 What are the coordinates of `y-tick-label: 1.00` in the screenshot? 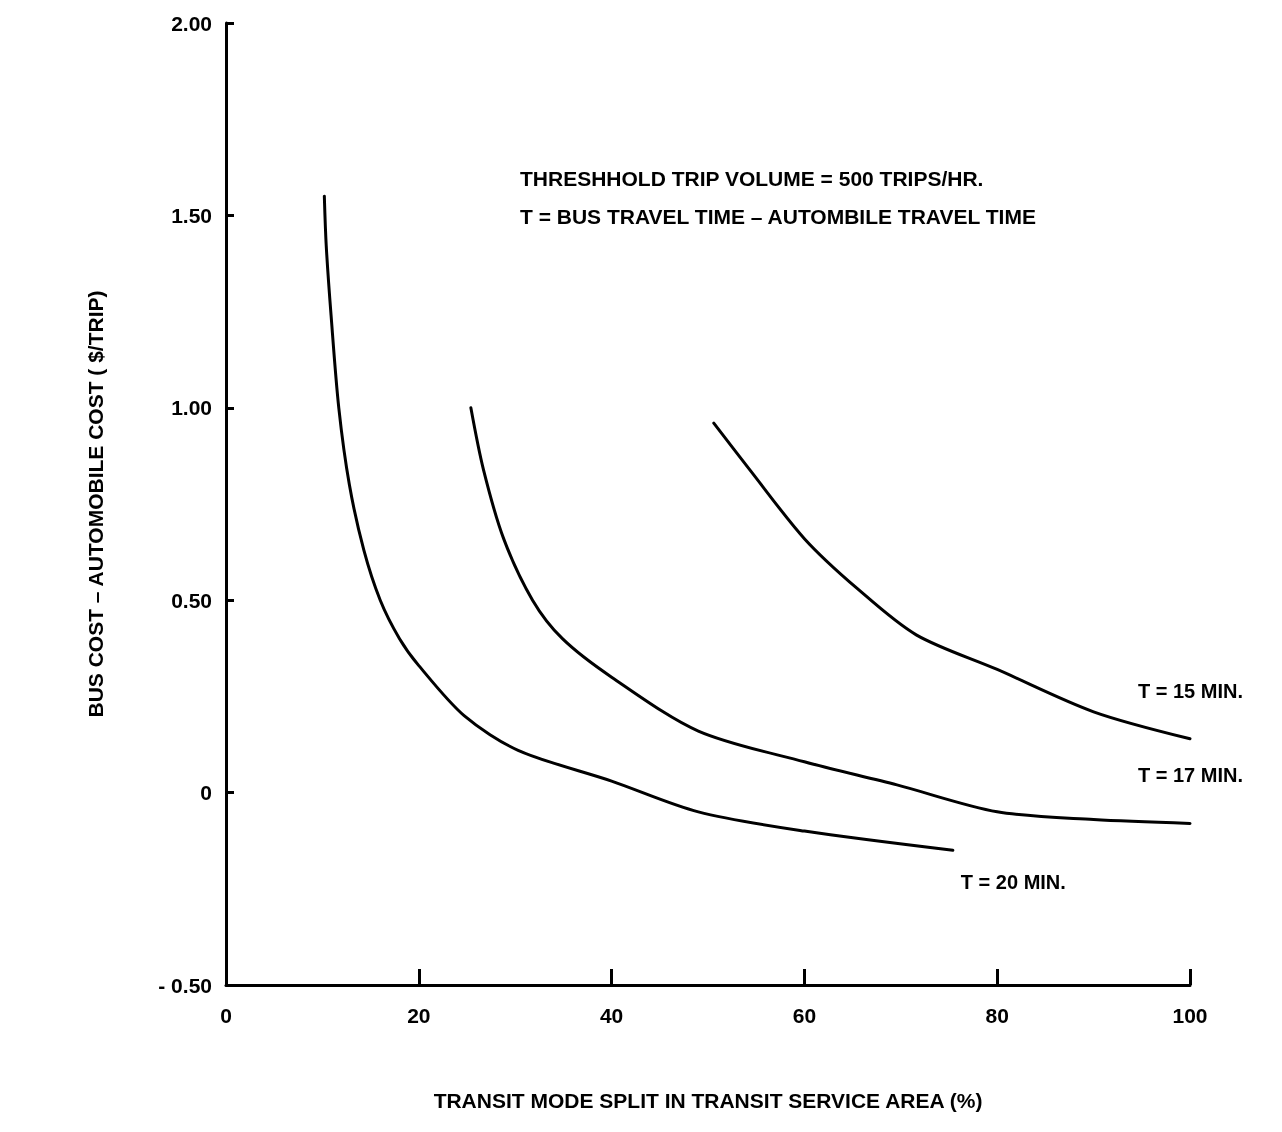 It's located at (191, 408).